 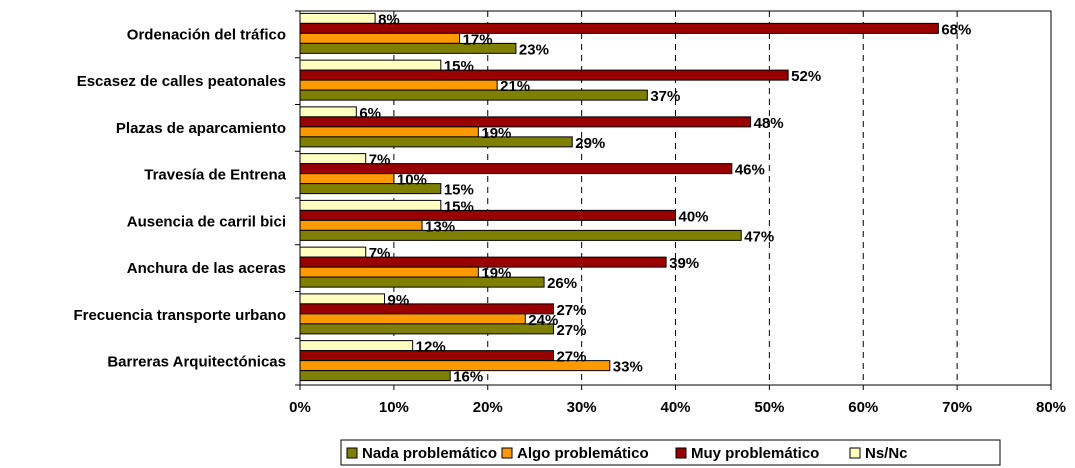 What do you see at coordinates (347, 179) in the screenshot?
I see `bar-algo-problematico-travesia-de-entrena` at bounding box center [347, 179].